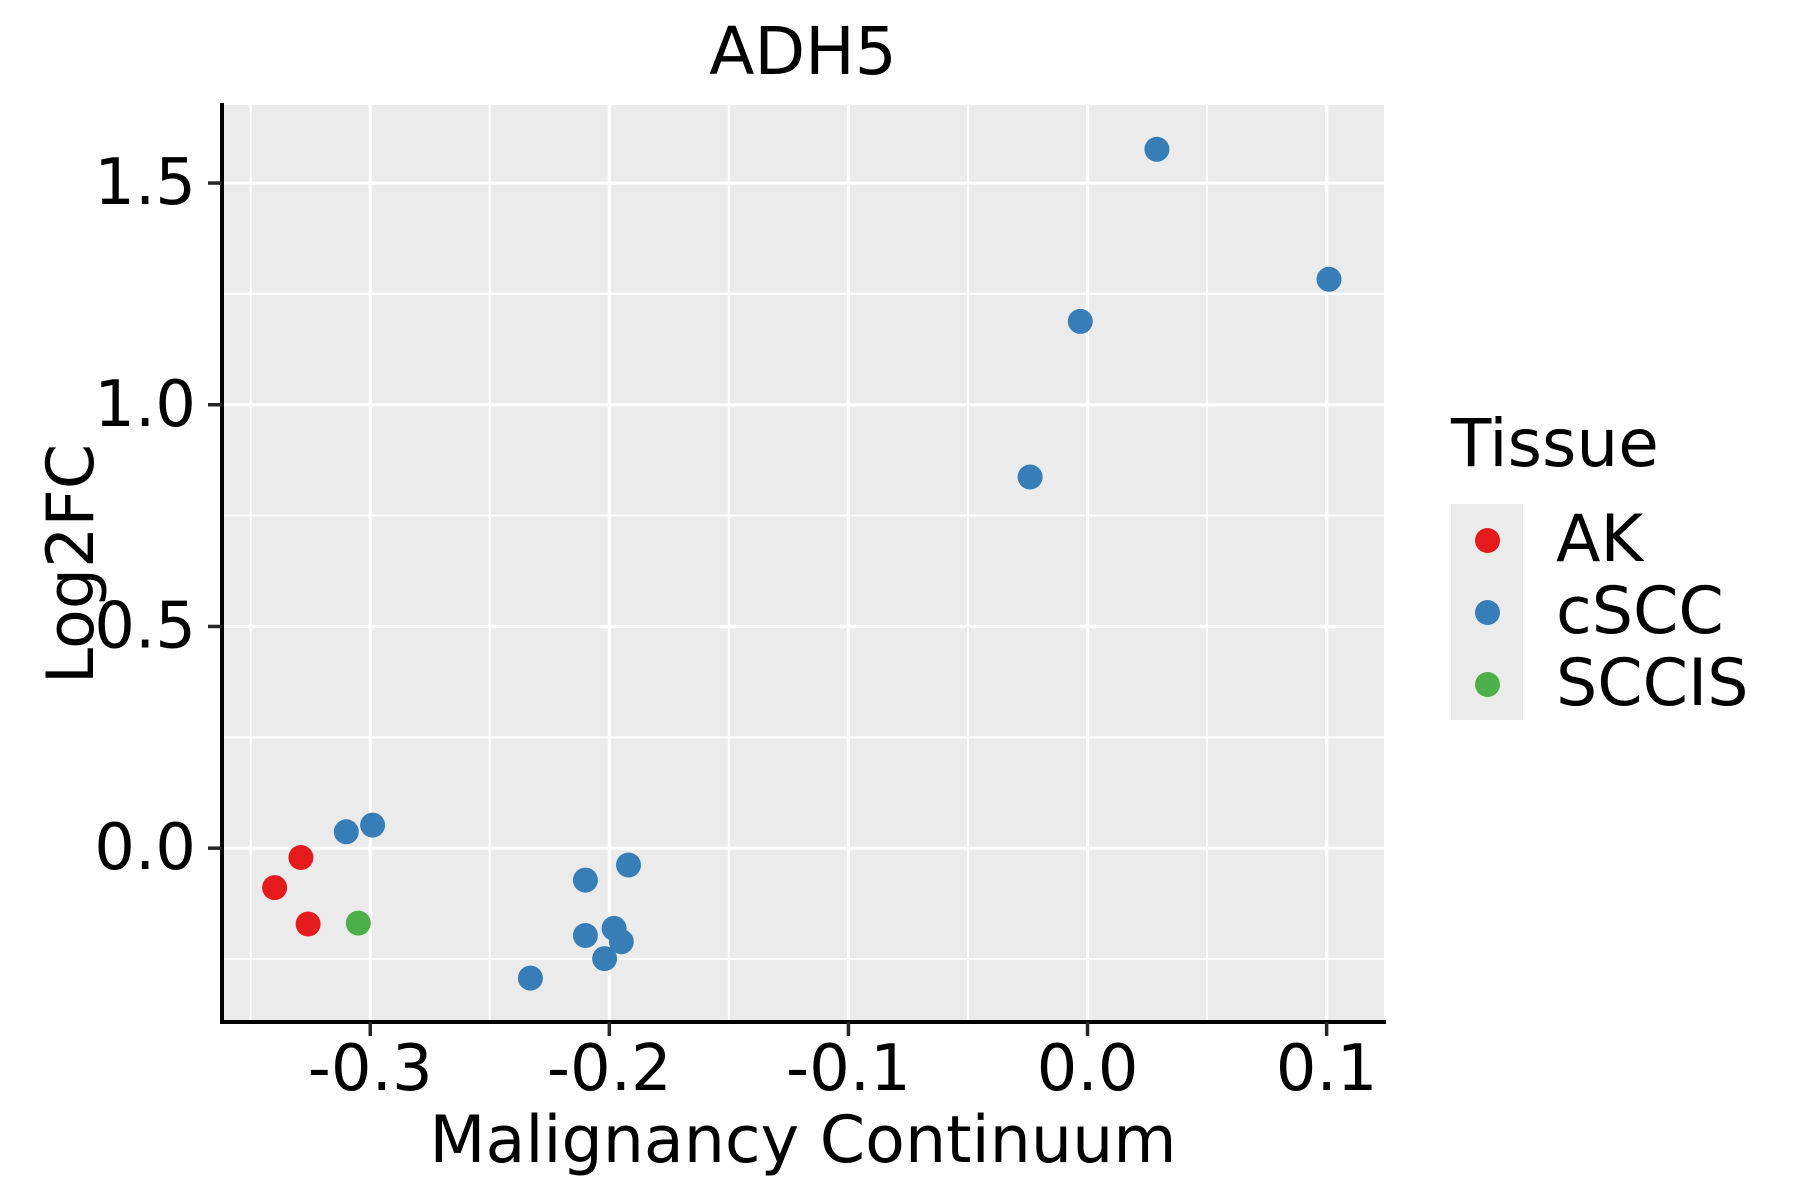  I want to click on legend: Tissue AK cSCC SCCIS, so click(1599, 565).